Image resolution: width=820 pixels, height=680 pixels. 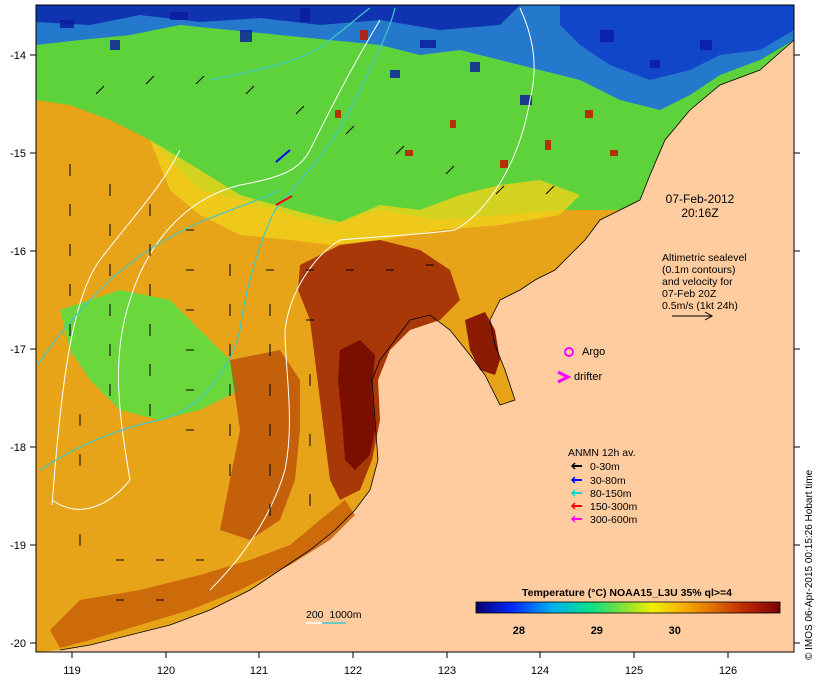 What do you see at coordinates (634, 664) in the screenshot?
I see `lon-tick: 125` at bounding box center [634, 664].